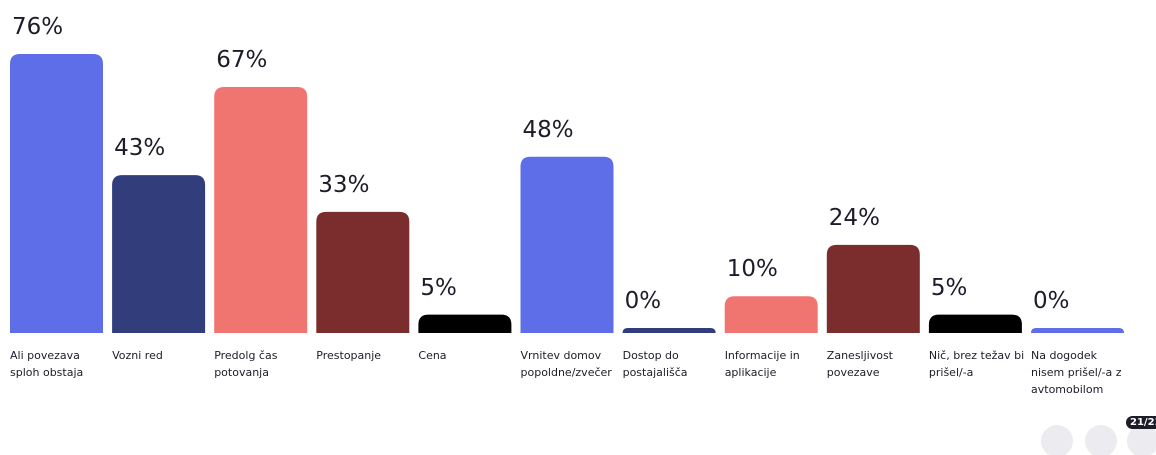  Describe the element at coordinates (1057, 440) in the screenshot. I see `like-button` at that location.